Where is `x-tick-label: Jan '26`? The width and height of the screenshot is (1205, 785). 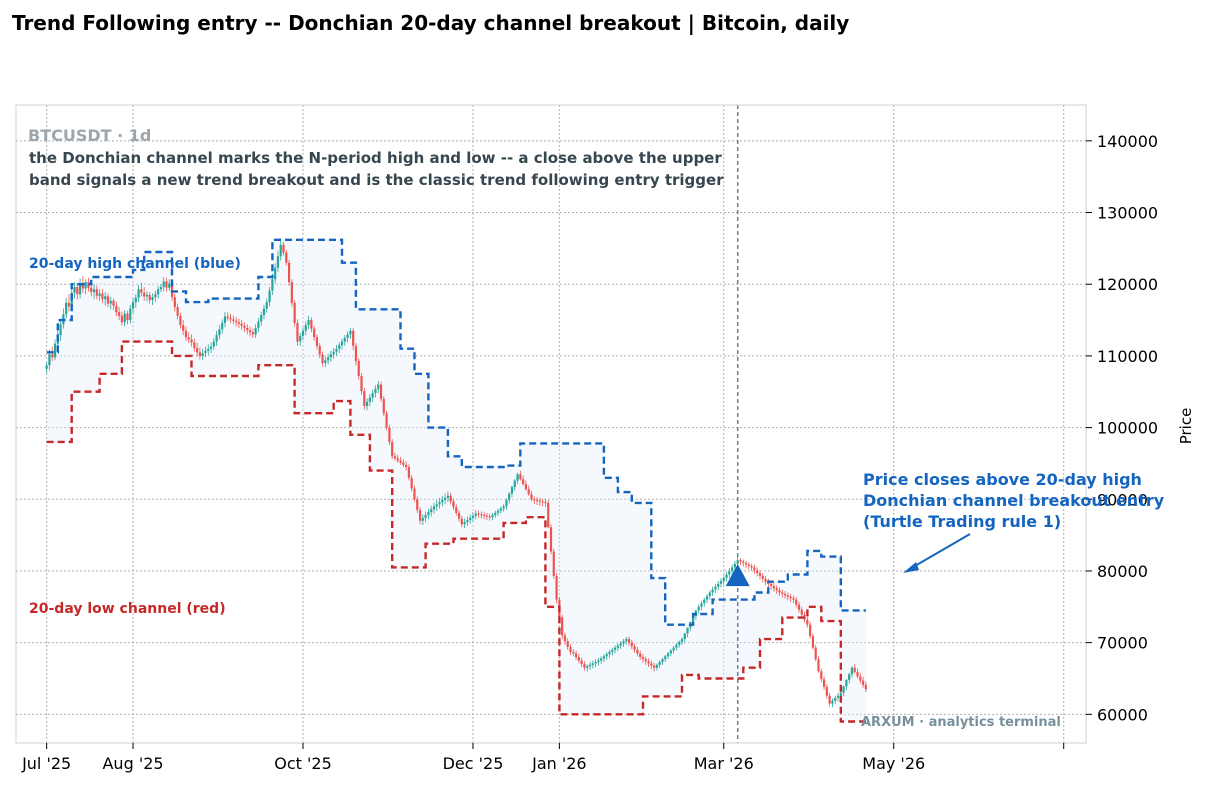
x-tick-label: Jan '26 is located at coordinates (559, 763).